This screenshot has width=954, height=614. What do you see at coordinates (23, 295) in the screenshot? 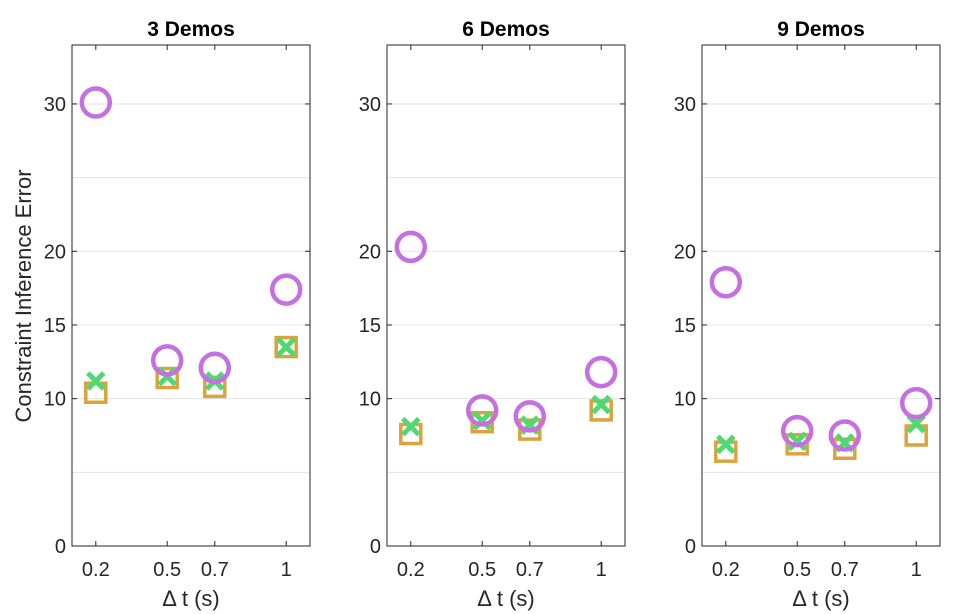
I see `y-axis-label: Constraint Inference Error` at bounding box center [23, 295].